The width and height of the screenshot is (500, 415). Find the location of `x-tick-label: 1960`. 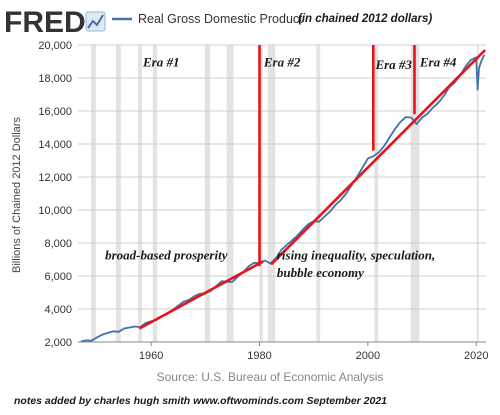

x-tick-label: 1960 is located at coordinates (151, 356).